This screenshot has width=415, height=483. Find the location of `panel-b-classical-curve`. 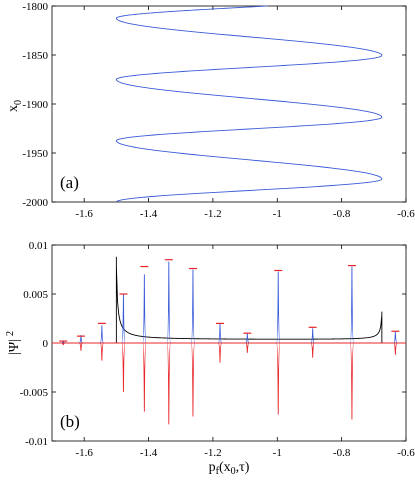

panel-b-classical-curve is located at coordinates (249, 299).